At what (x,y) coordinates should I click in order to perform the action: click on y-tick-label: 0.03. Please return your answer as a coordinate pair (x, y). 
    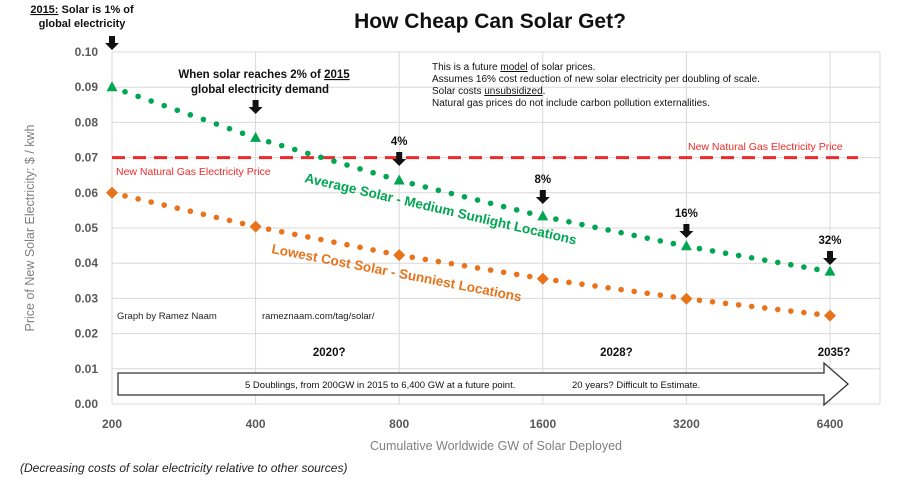
    Looking at the image, I should click on (87, 298).